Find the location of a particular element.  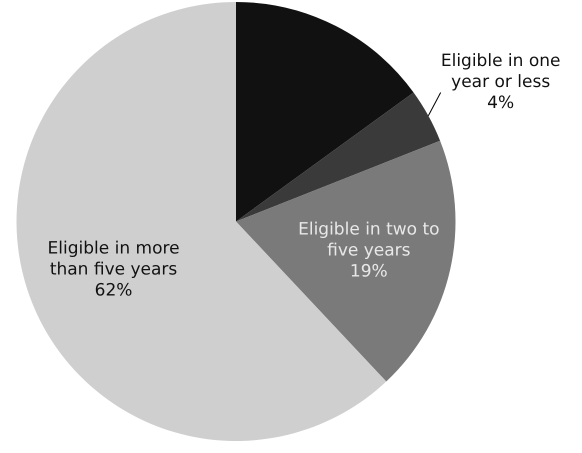

slice-label: Eligible in one year or less is located at coordinates (500, 71).